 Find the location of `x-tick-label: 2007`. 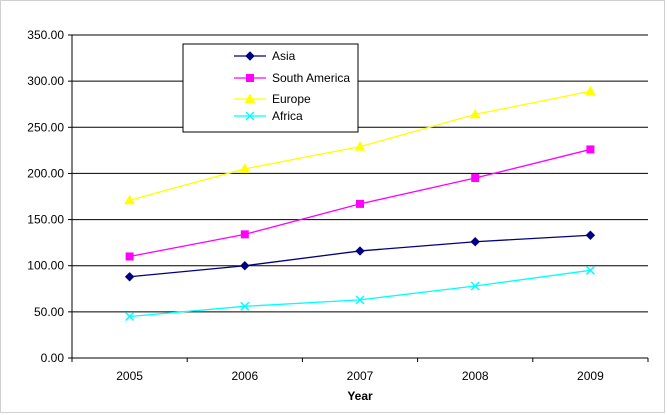

x-tick-label: 2007 is located at coordinates (360, 376).